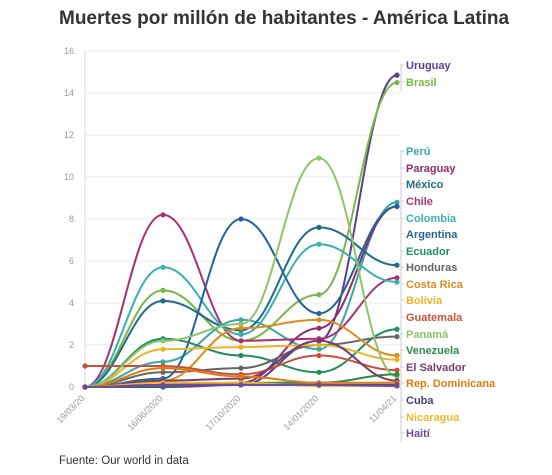  I want to click on y-tick-label: 12, so click(69, 135).